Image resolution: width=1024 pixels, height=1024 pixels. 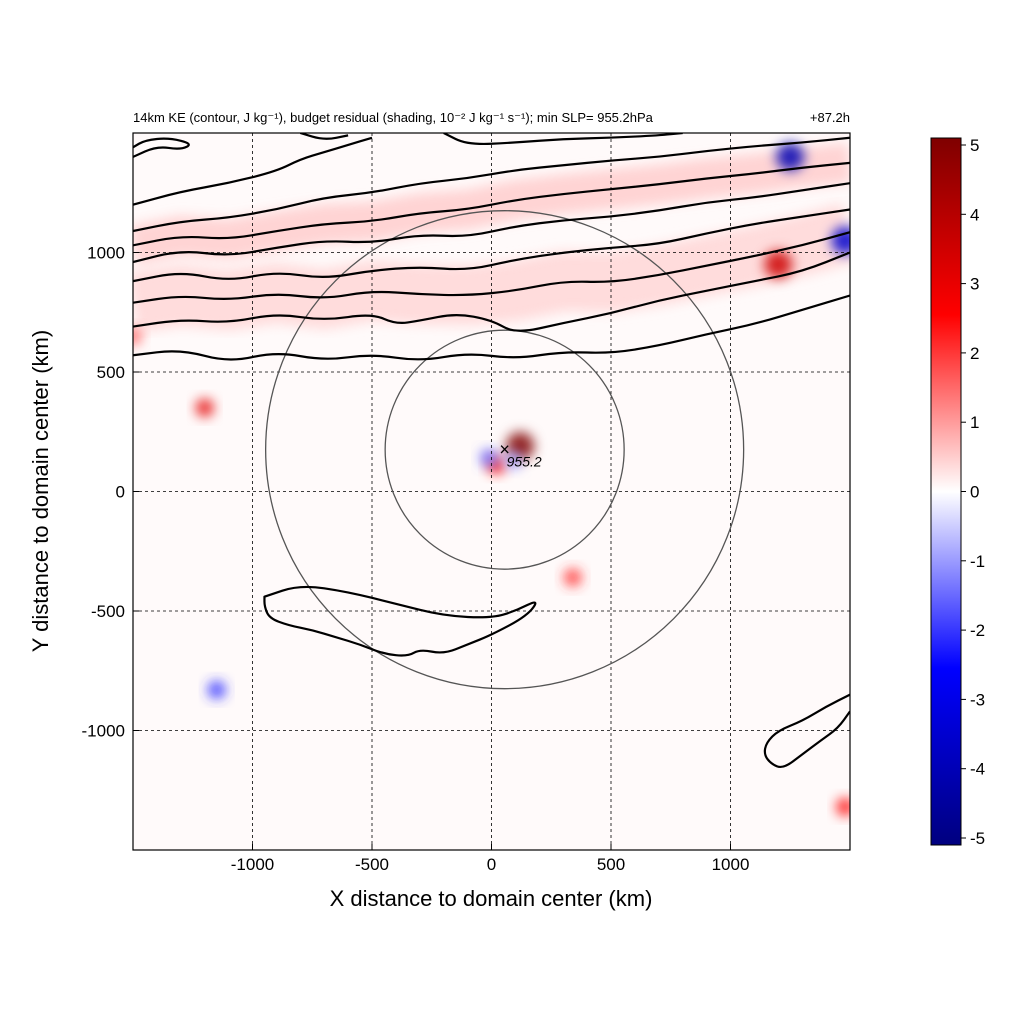 I want to click on colorbar-tick-label: 1, so click(x=974, y=422).